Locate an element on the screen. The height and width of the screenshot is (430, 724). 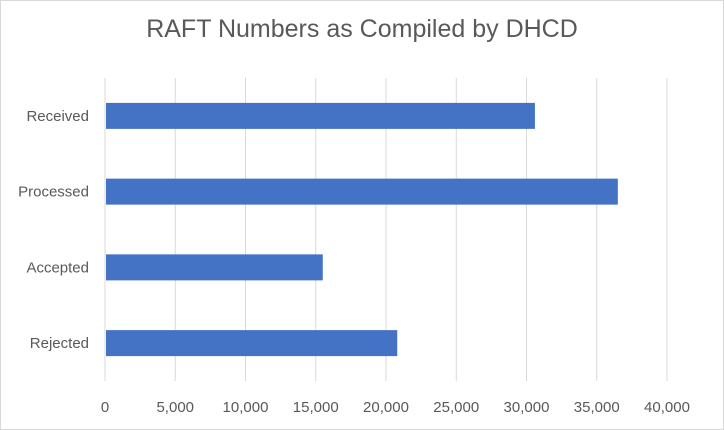
category-label: Received is located at coordinates (57, 116).